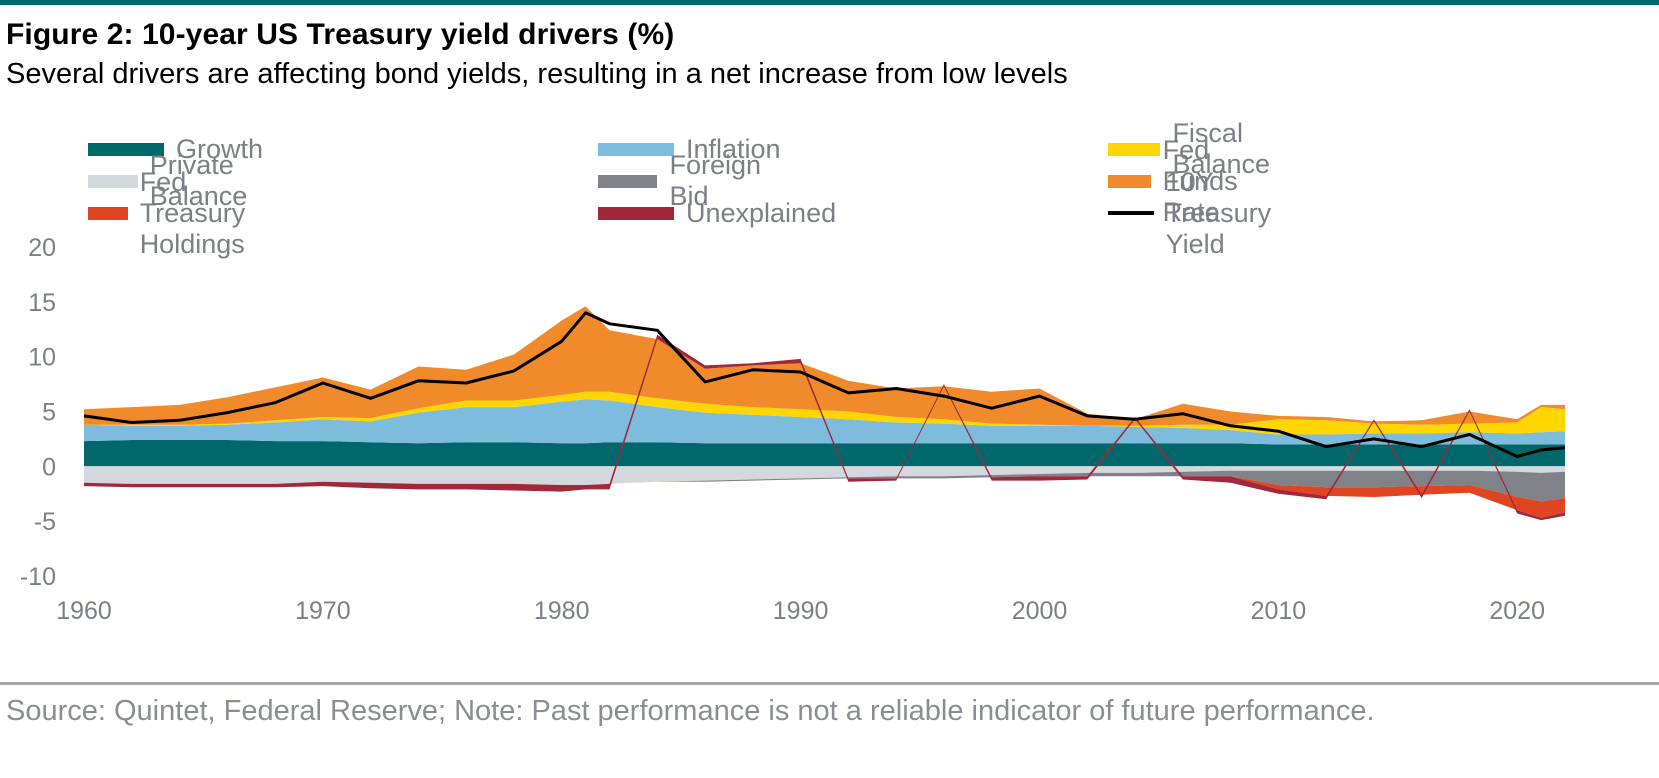 The height and width of the screenshot is (778, 1659). Describe the element at coordinates (42, 248) in the screenshot. I see `y-tick-label: 20` at that location.